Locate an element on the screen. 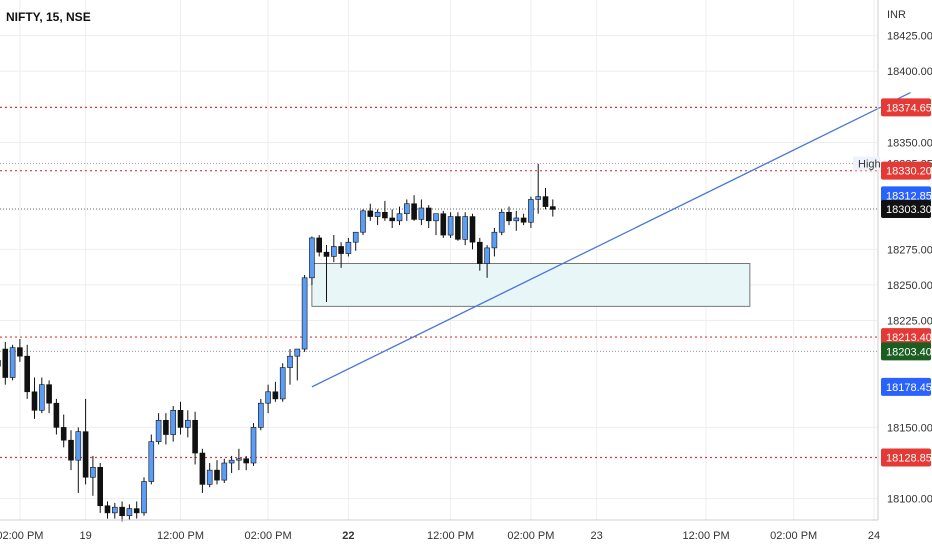  price-tag-text: 18178.45 is located at coordinates (909, 388).